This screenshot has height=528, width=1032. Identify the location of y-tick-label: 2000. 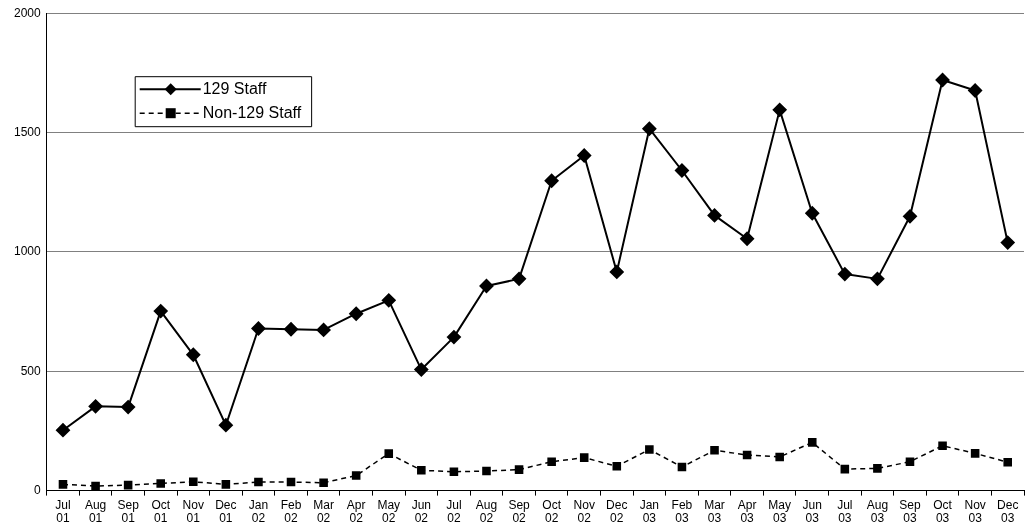
(27, 12).